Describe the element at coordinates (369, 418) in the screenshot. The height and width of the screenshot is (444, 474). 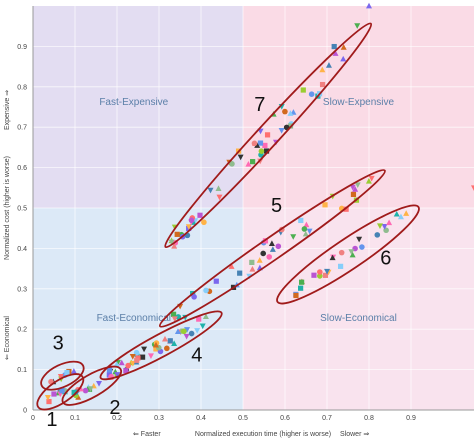
I see `x-tick-label: 0.8` at that location.